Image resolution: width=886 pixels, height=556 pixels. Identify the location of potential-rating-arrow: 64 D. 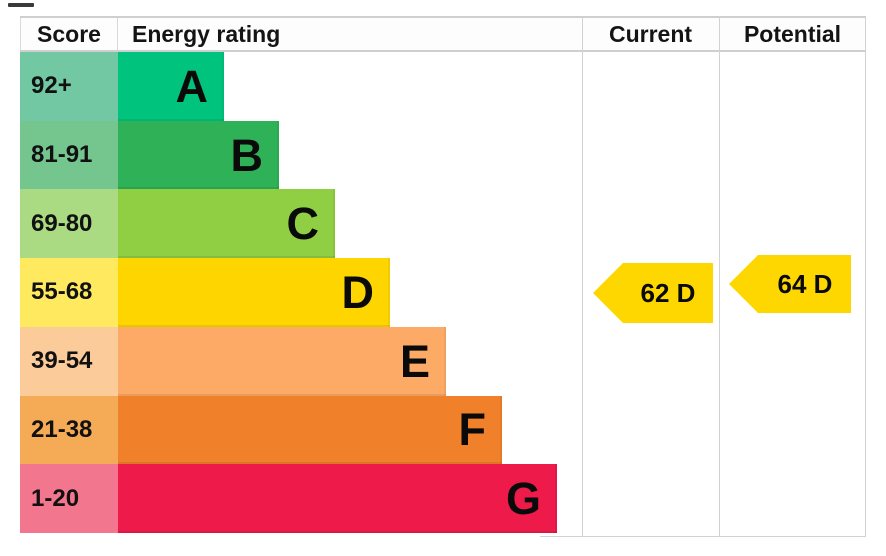
(790, 284).